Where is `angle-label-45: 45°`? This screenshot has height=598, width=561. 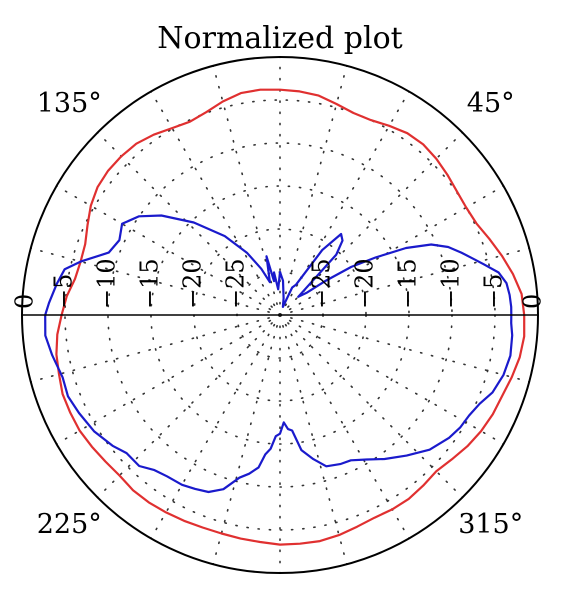
angle-label-45: 45° is located at coordinates (491, 103).